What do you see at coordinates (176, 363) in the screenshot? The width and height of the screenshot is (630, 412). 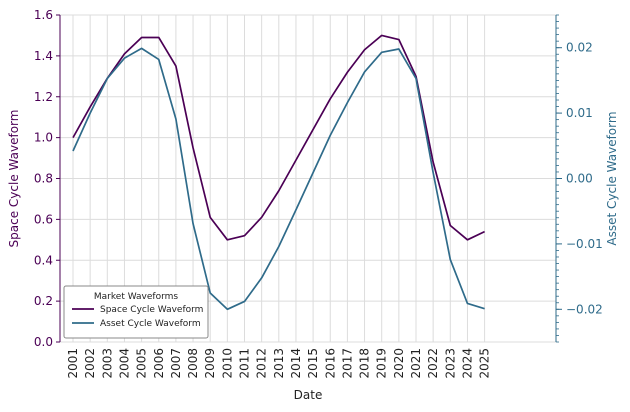 I see `x-tick-label: 2007` at bounding box center [176, 363].